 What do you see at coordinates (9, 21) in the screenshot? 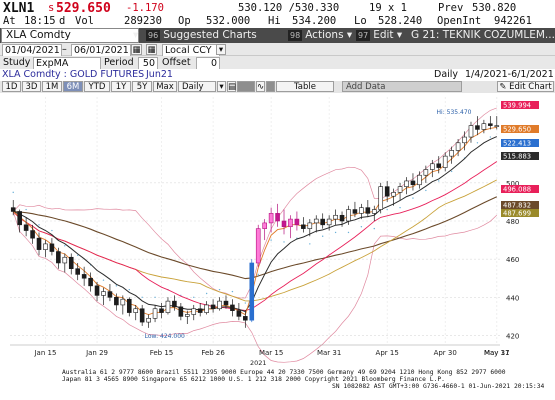
I see `time-label: At` at bounding box center [9, 21].